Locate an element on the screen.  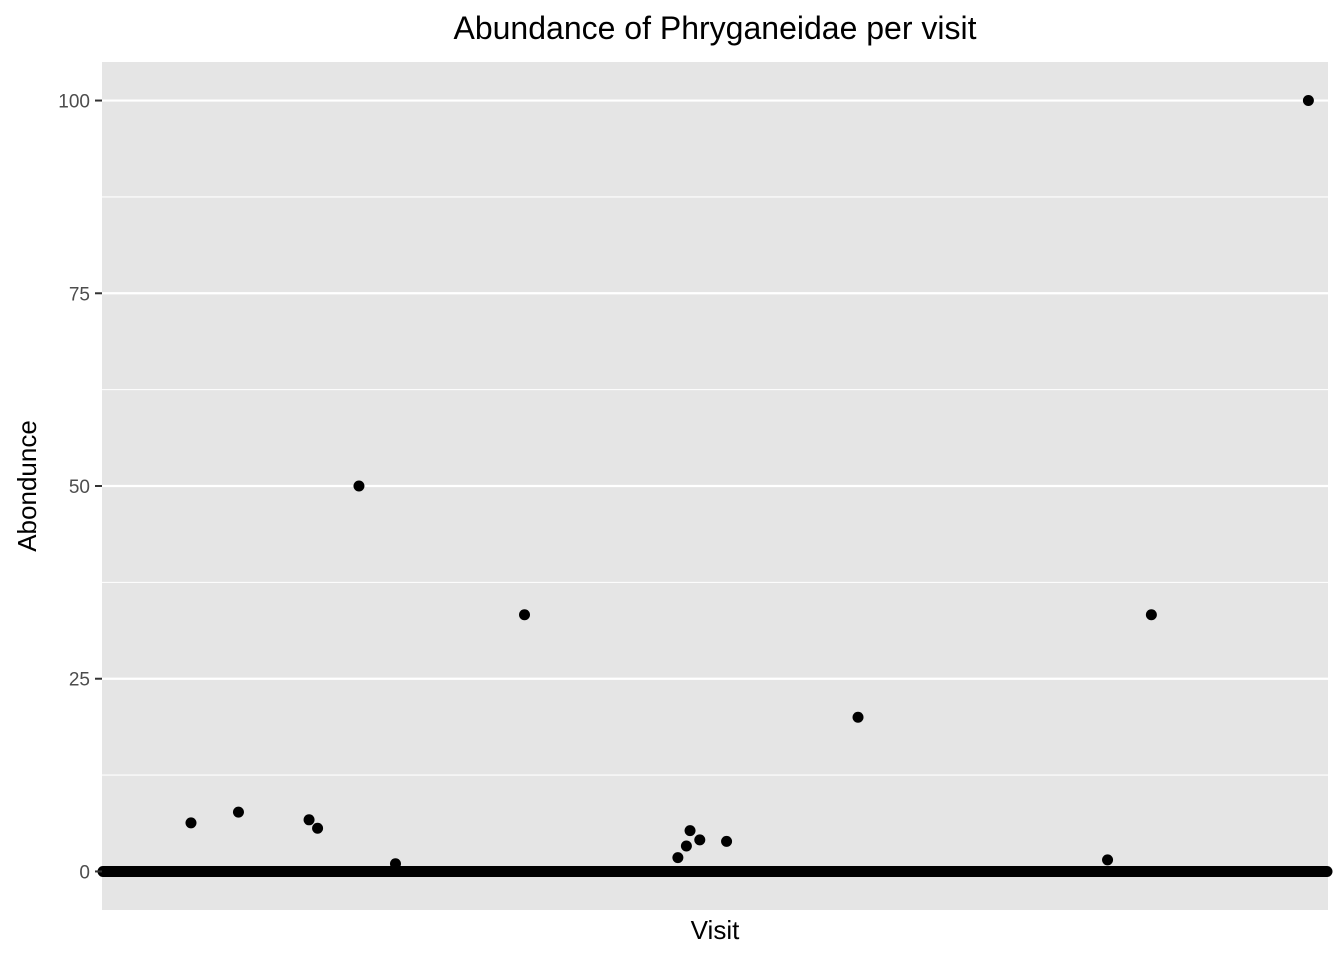
y-tick-label: 75 is located at coordinates (79, 294).